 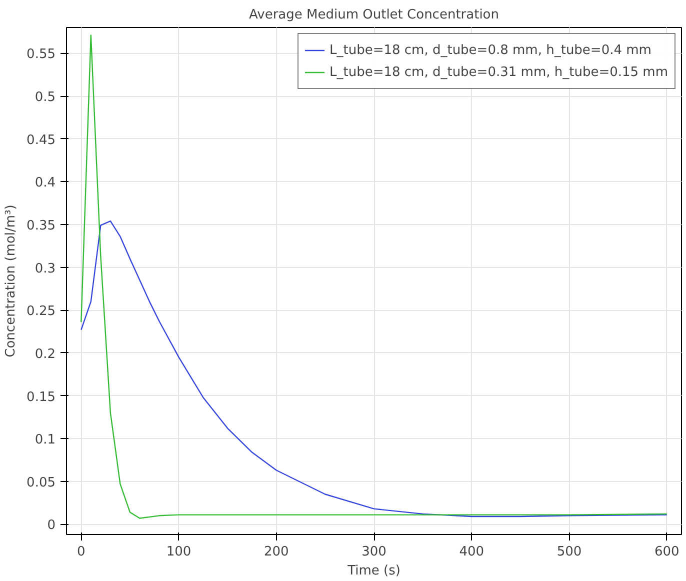 I want to click on y-tick-label: 0.05, so click(x=41, y=482).